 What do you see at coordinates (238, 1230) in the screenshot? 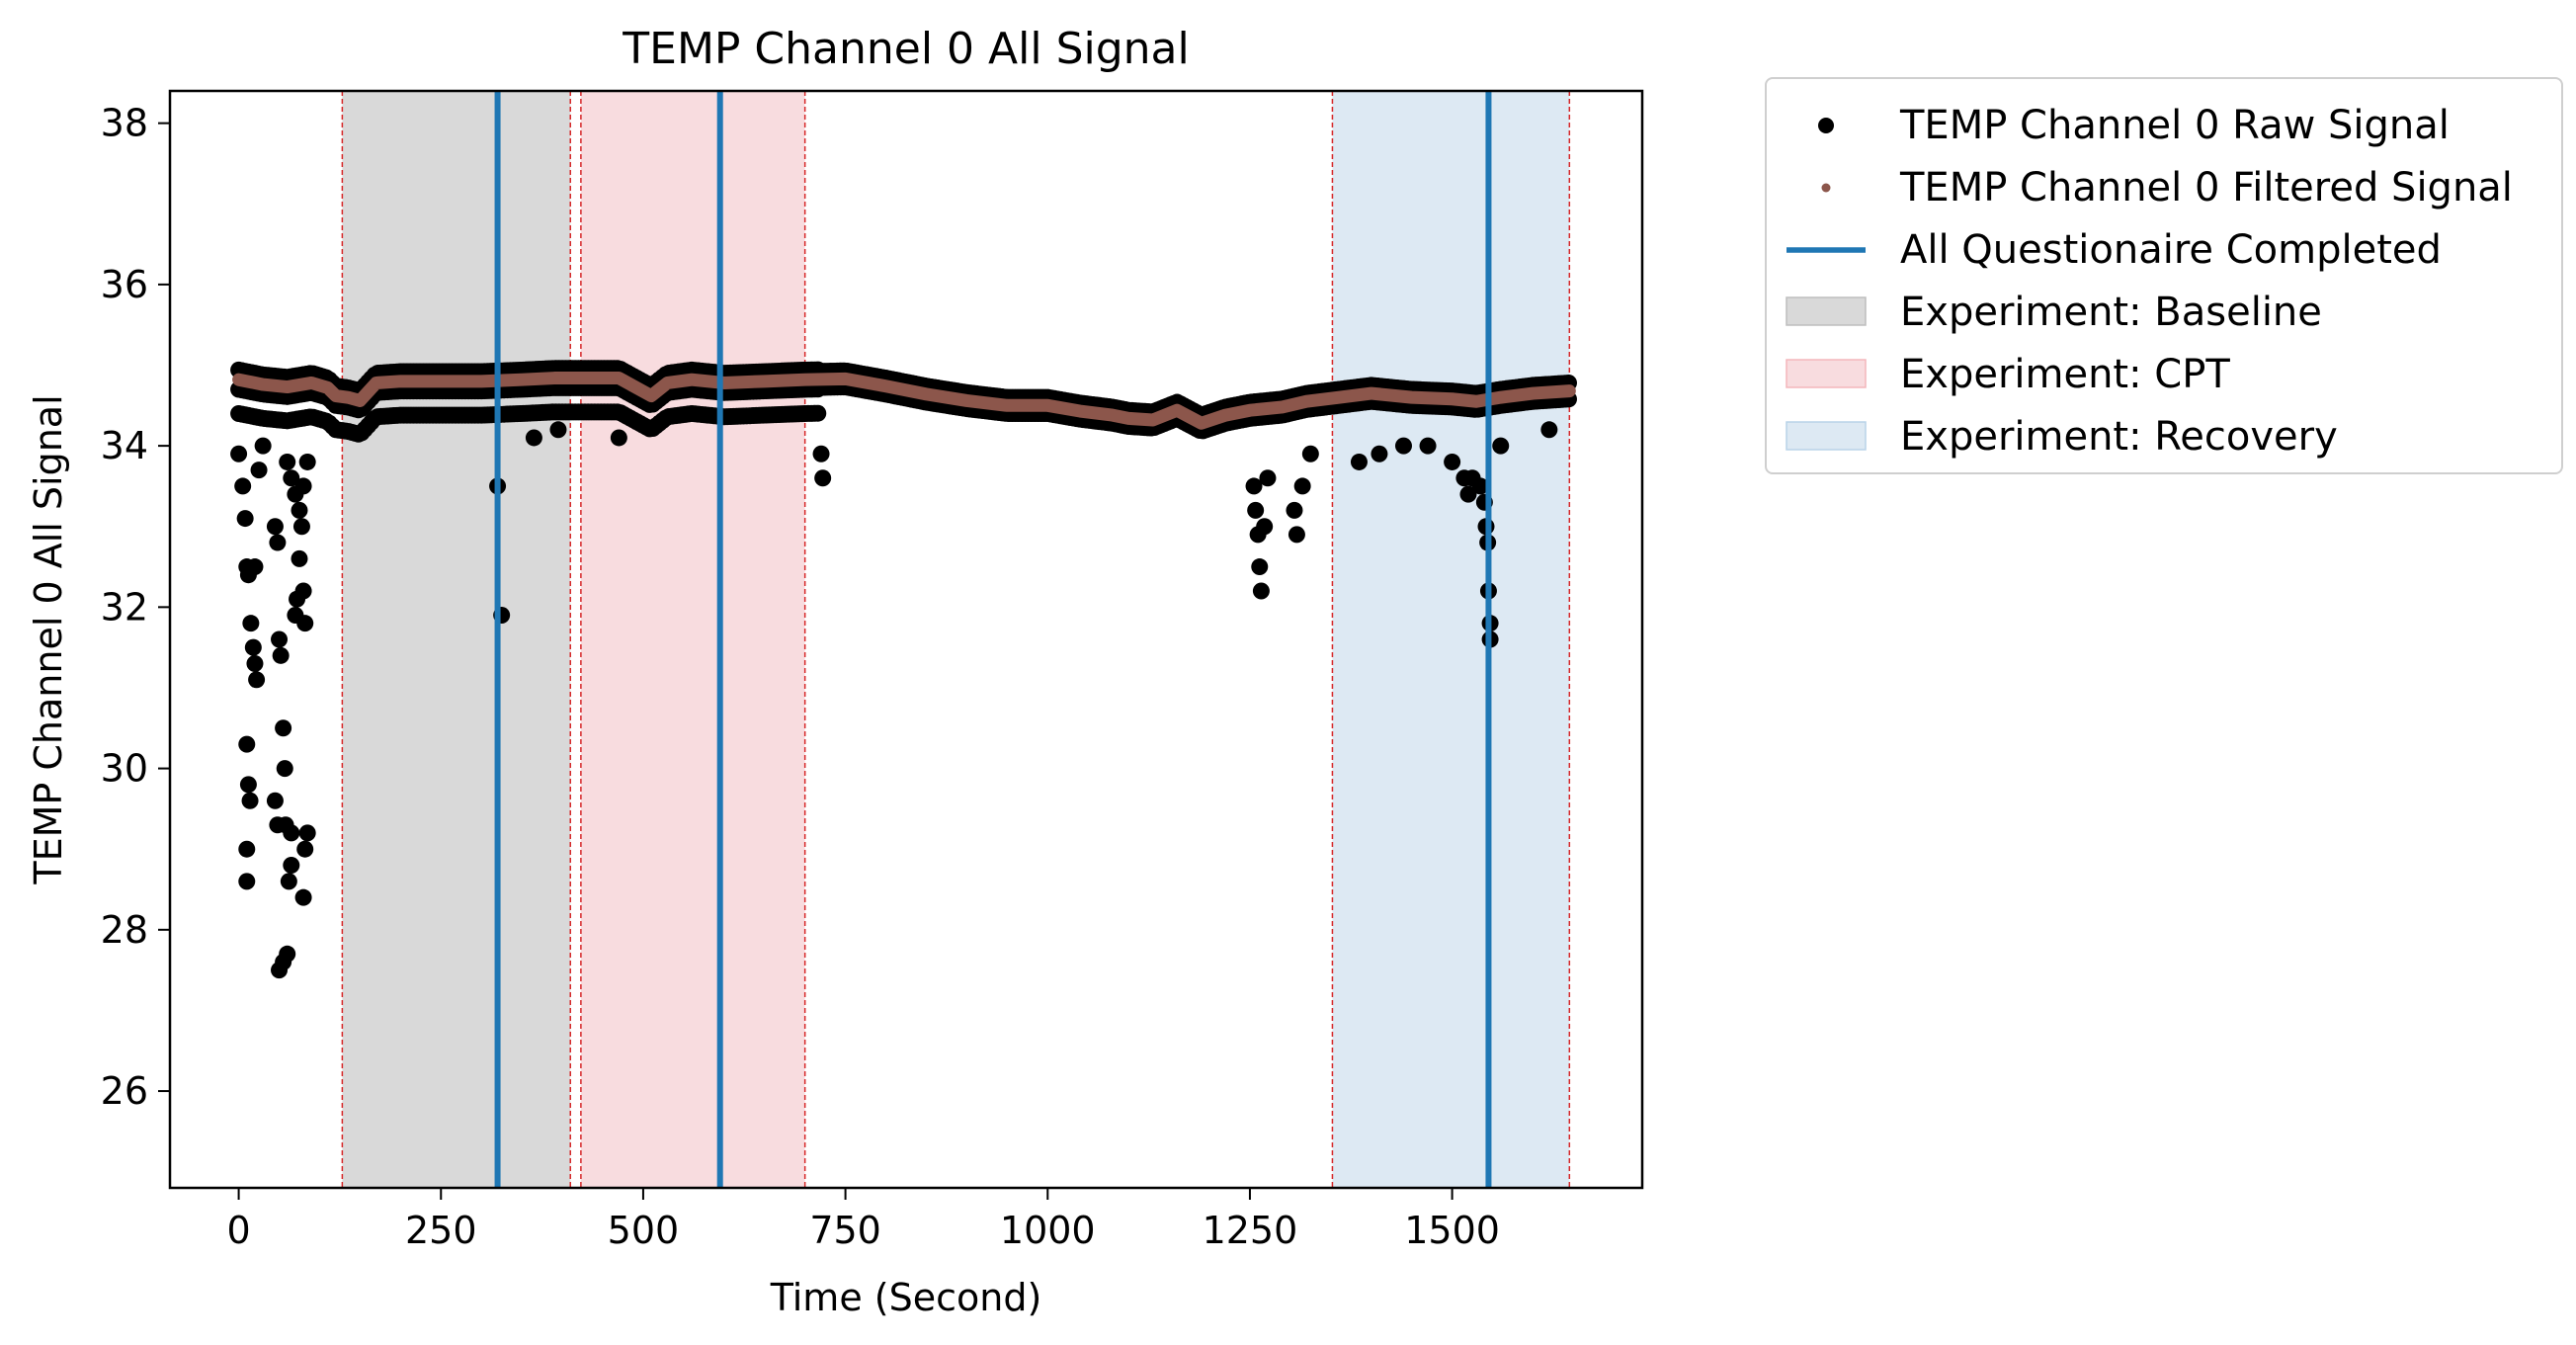
I see `x-tick-label-0: 0` at bounding box center [238, 1230].